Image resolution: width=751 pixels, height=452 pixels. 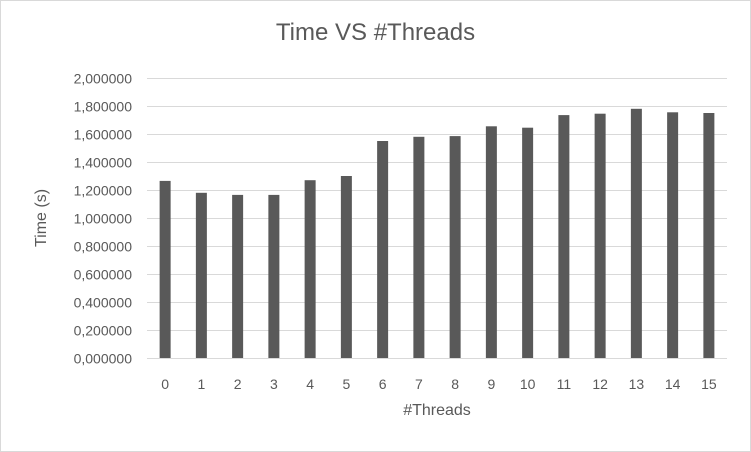 What do you see at coordinates (528, 384) in the screenshot?
I see `x-tick-label: 10` at bounding box center [528, 384].